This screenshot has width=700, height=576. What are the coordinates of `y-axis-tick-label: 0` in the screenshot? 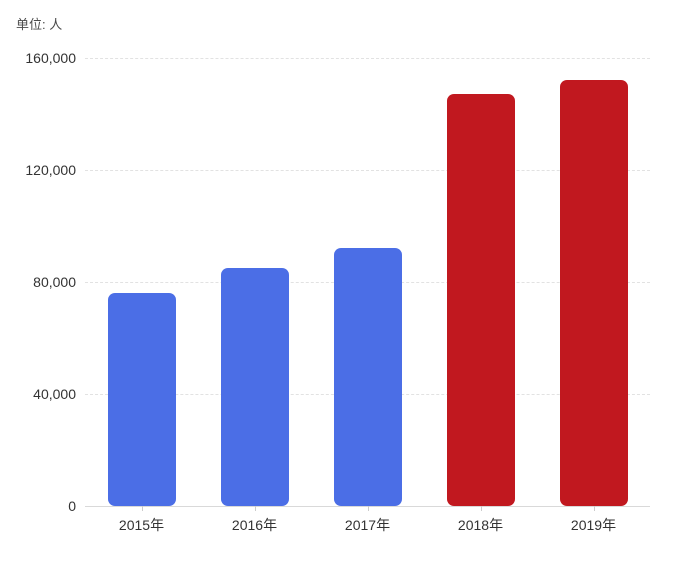 It's located at (72, 506).